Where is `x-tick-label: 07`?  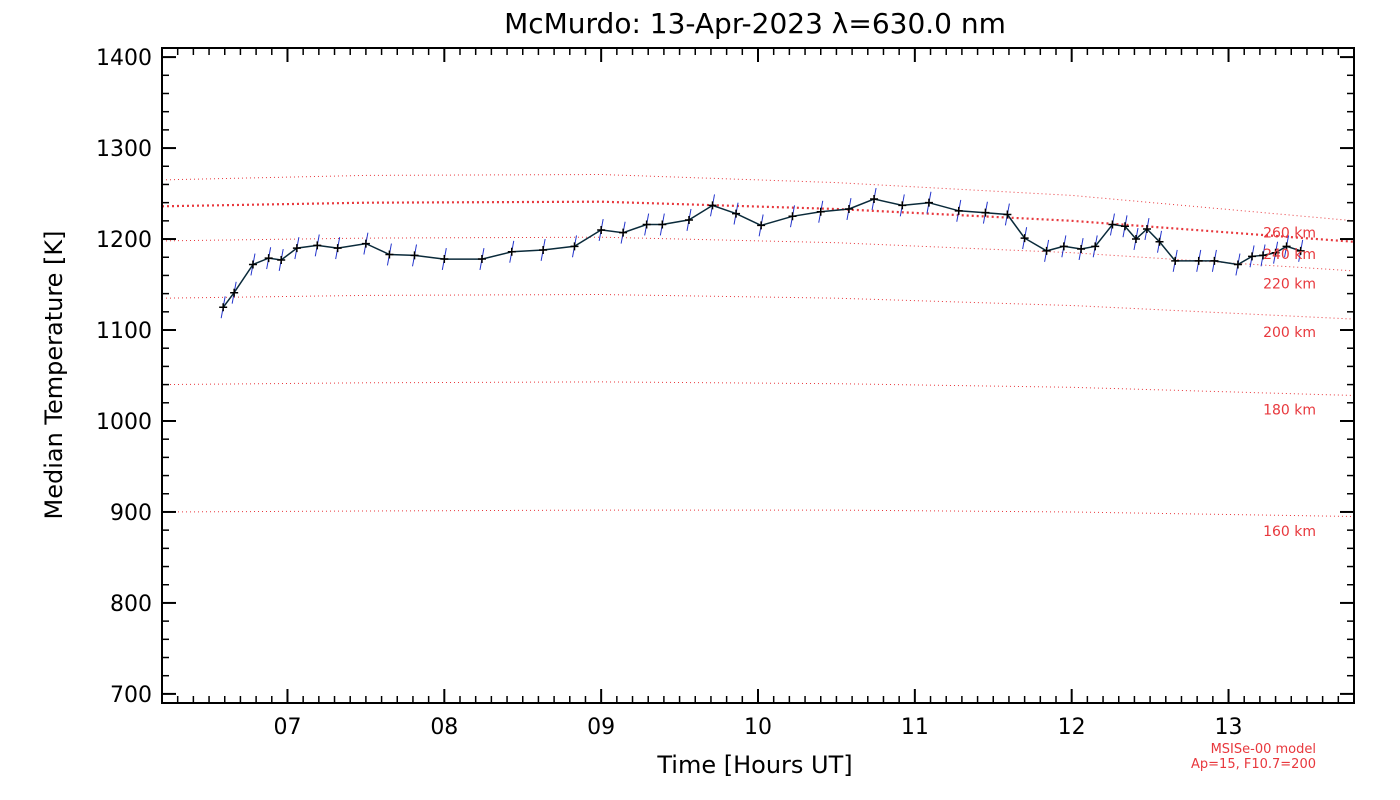 x-tick-label: 07 is located at coordinates (287, 727).